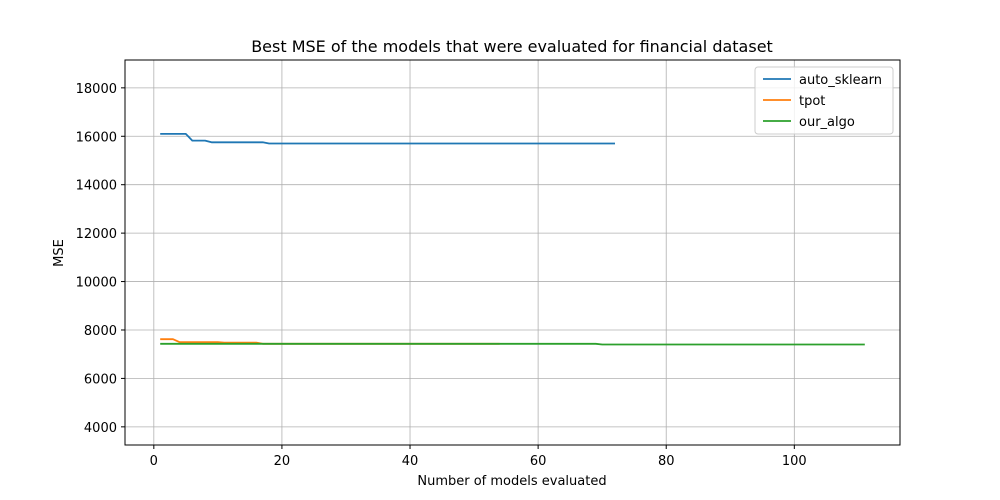 The image size is (1000, 500). What do you see at coordinates (96, 89) in the screenshot?
I see `y-tick-label: 18000` at bounding box center [96, 89].